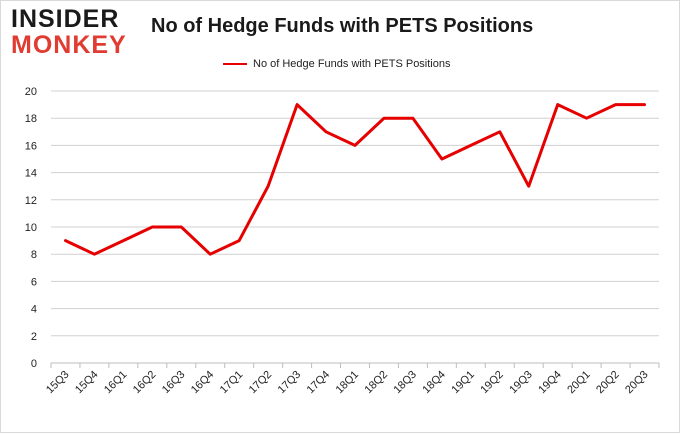 The image size is (680, 434). I want to click on legend: No of Hedge Funds with PETS Positions, so click(336, 64).